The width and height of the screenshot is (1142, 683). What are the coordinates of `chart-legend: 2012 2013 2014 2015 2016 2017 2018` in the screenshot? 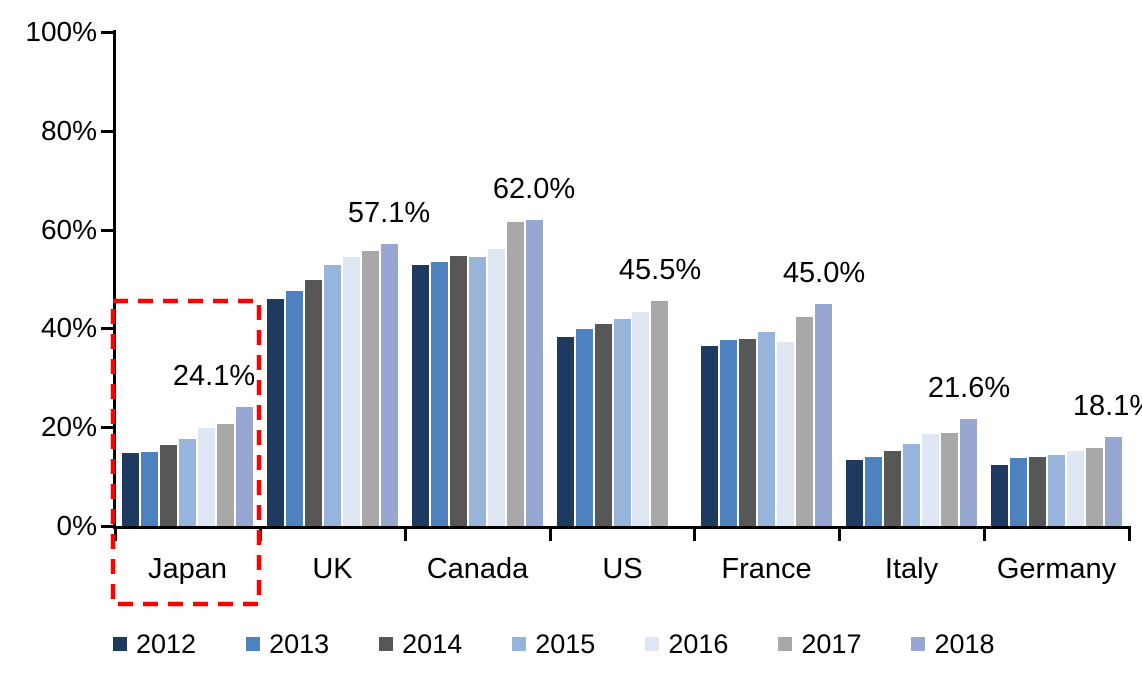 It's located at (554, 644).